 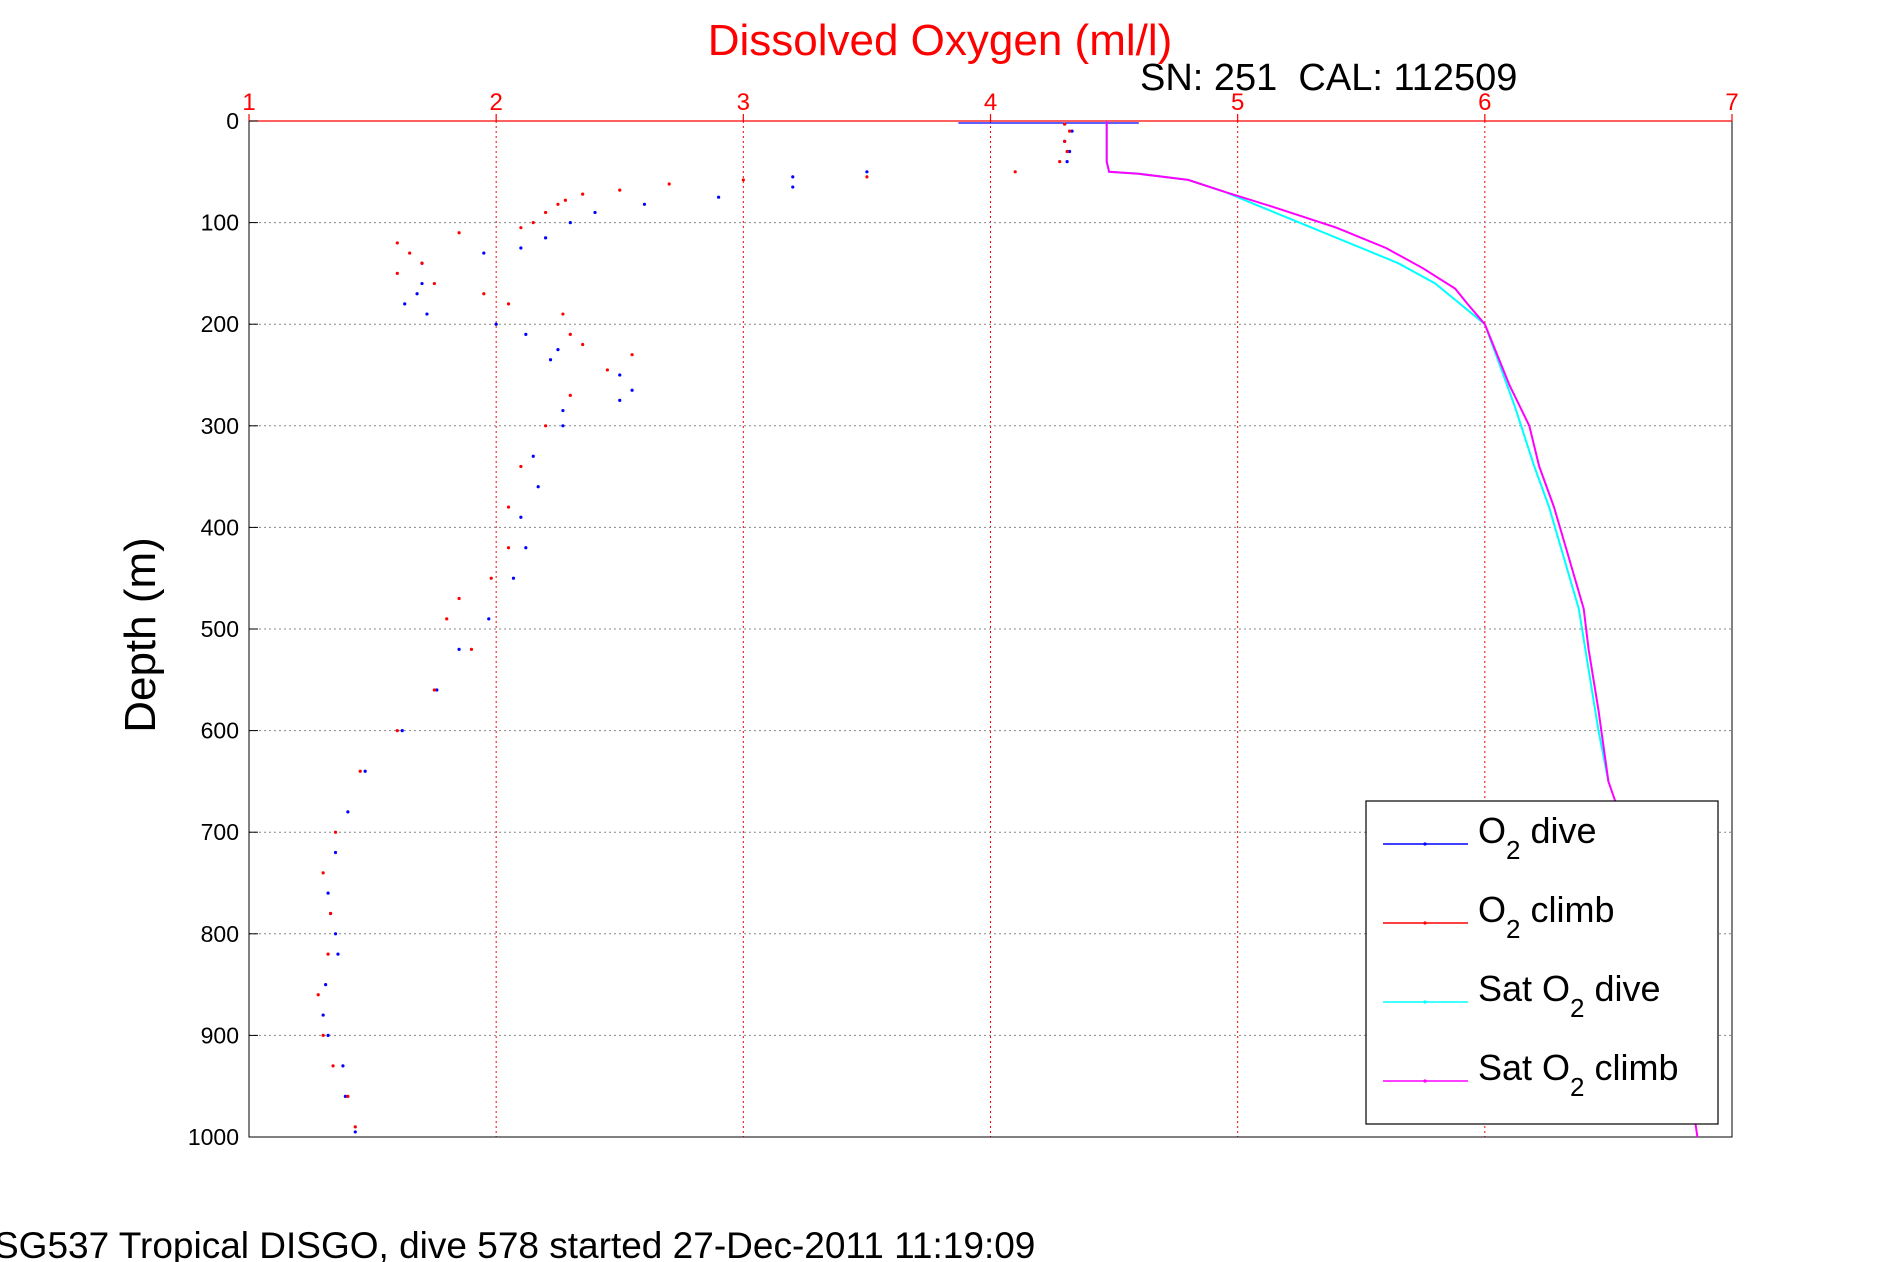 I want to click on y-tick-label: 1000, so click(x=213, y=1137).